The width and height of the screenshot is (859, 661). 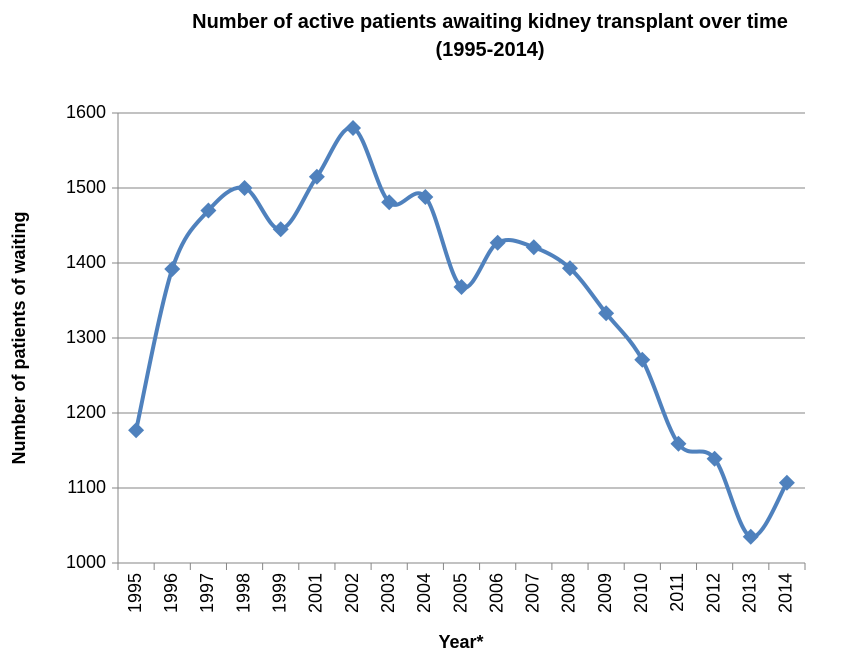 What do you see at coordinates (243, 593) in the screenshot?
I see `x-tick-label: 1998` at bounding box center [243, 593].